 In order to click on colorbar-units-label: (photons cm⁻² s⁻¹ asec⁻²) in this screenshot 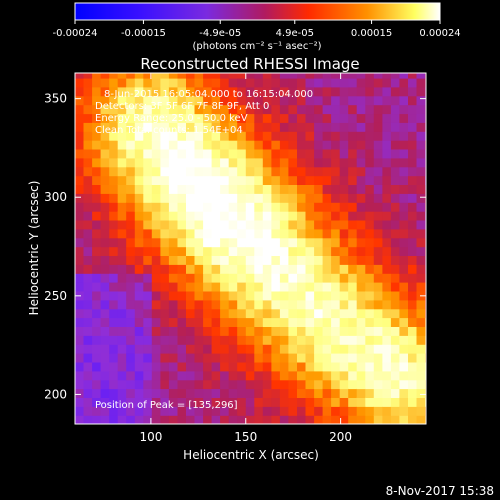, I will do `click(256, 46)`.